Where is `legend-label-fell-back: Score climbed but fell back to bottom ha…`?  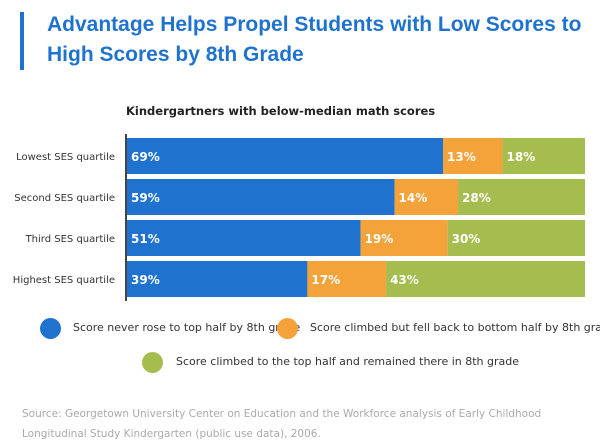 legend-label-fell-back: Score climbed but fell back to bottom ha… is located at coordinates (455, 327).